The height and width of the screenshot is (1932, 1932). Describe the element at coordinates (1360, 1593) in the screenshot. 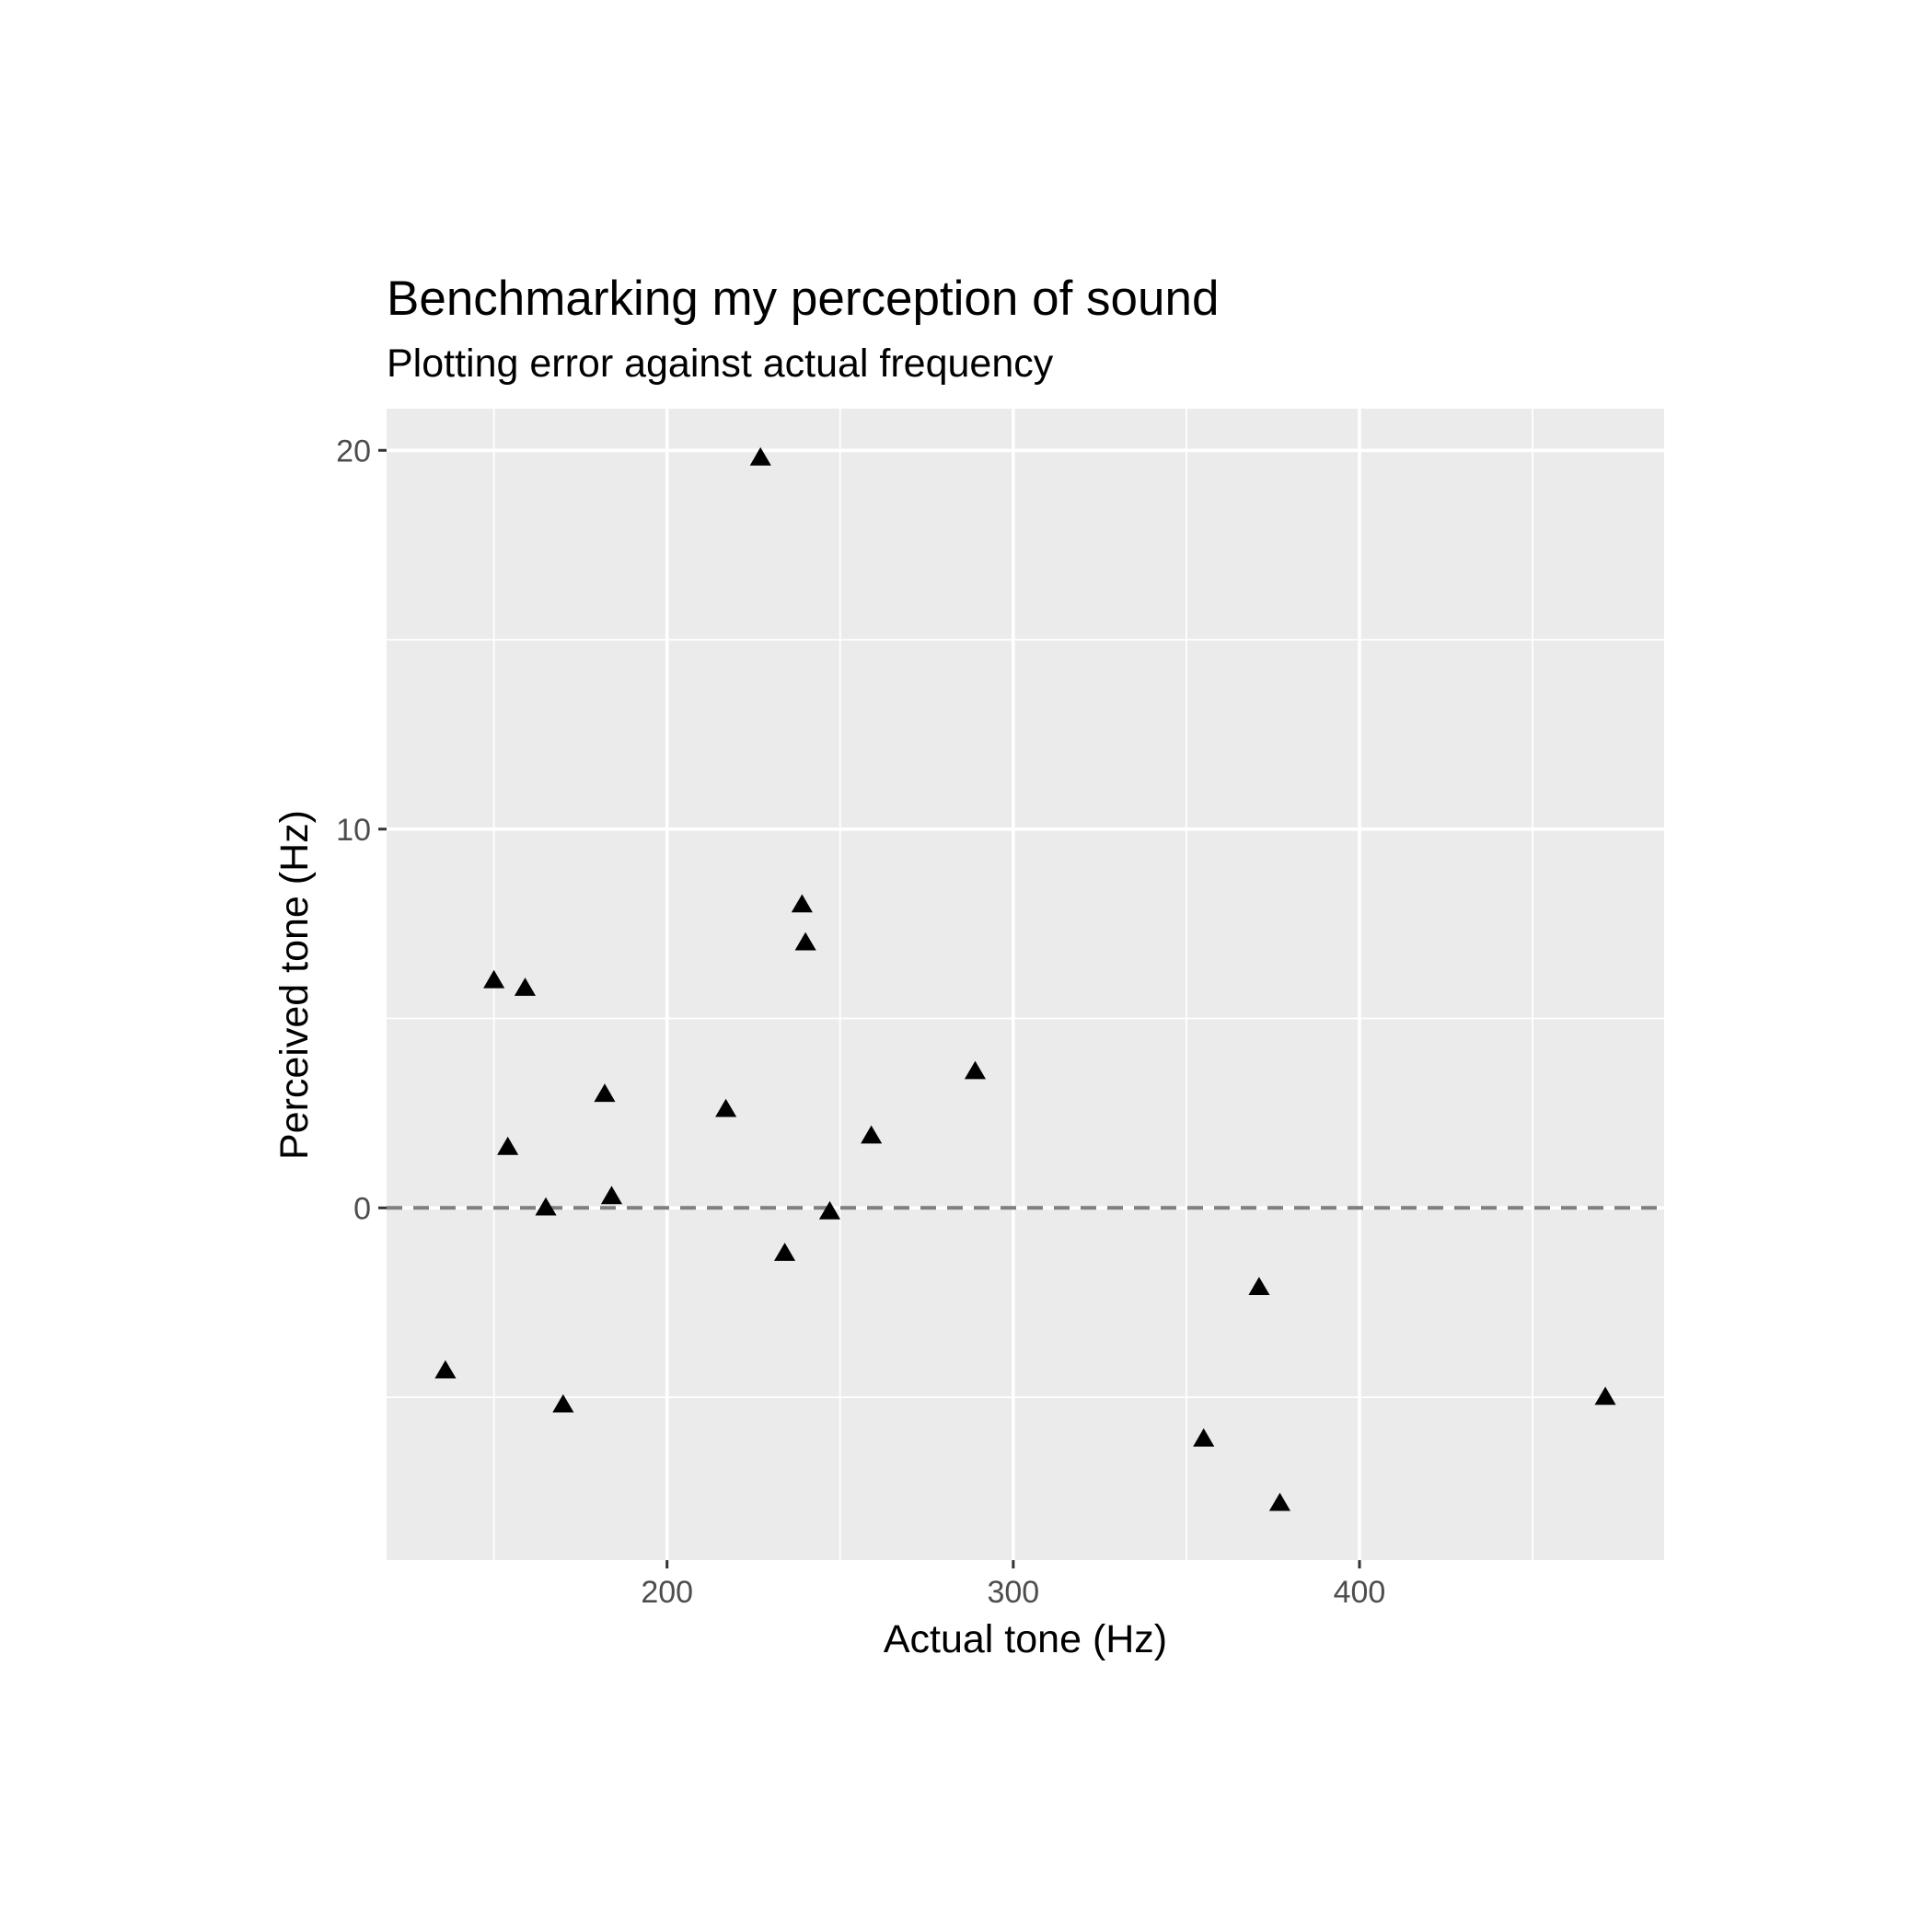

I see `x-tick-label: 400` at that location.